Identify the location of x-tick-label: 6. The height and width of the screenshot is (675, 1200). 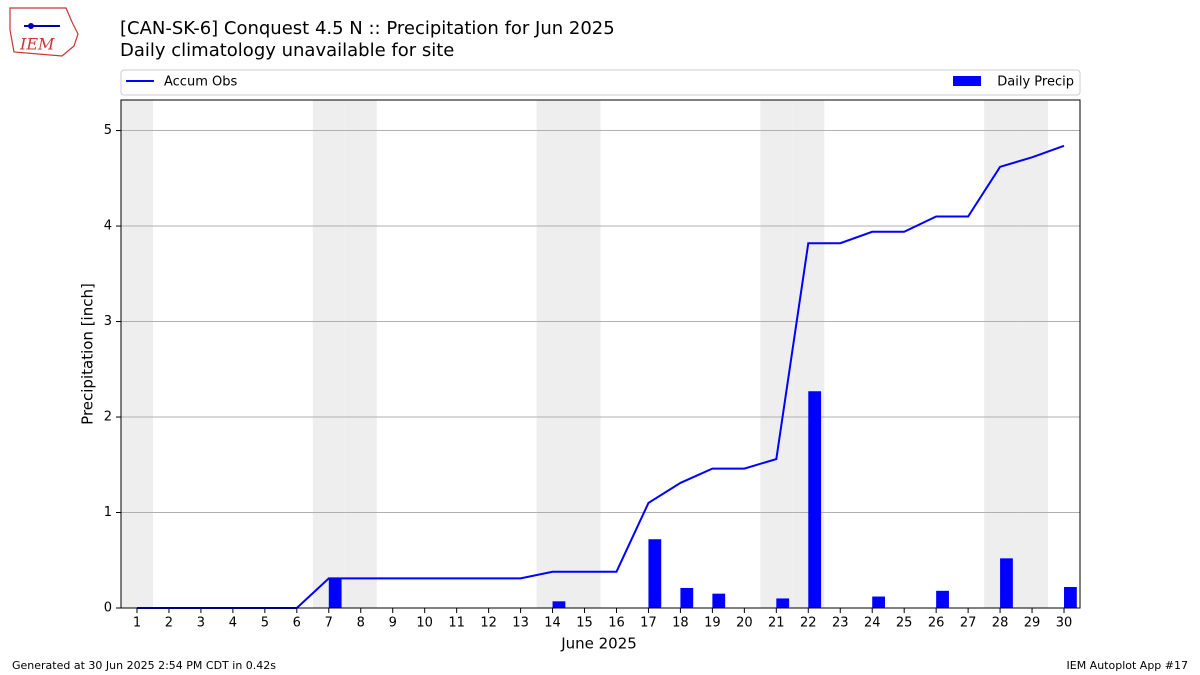
(297, 623).